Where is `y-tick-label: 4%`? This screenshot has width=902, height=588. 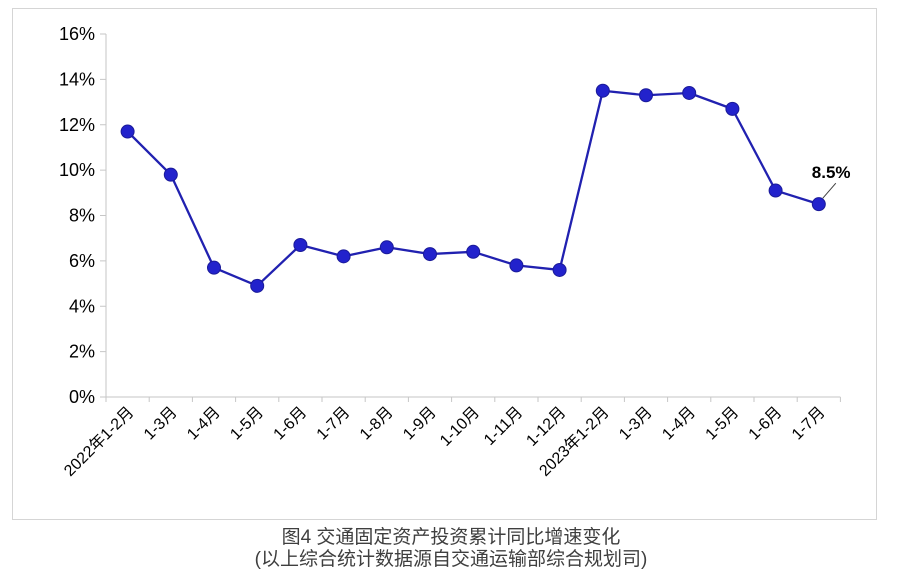 y-tick-label: 4% is located at coordinates (82, 306).